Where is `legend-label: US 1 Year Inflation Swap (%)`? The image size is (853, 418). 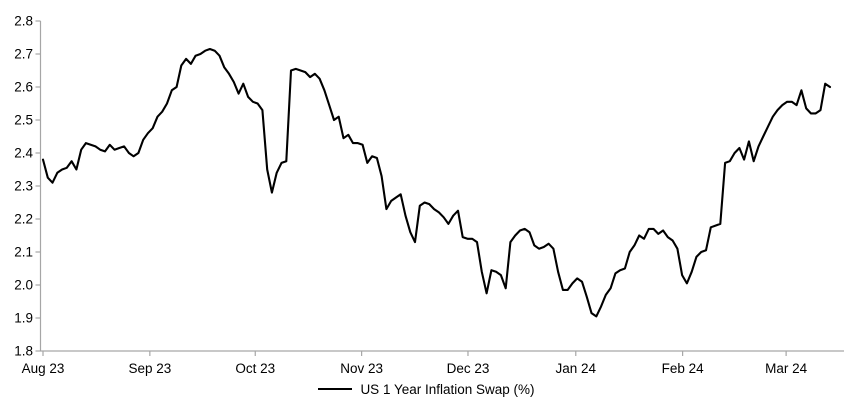
legend-label: US 1 Year Inflation Swap (%) is located at coordinates (447, 389).